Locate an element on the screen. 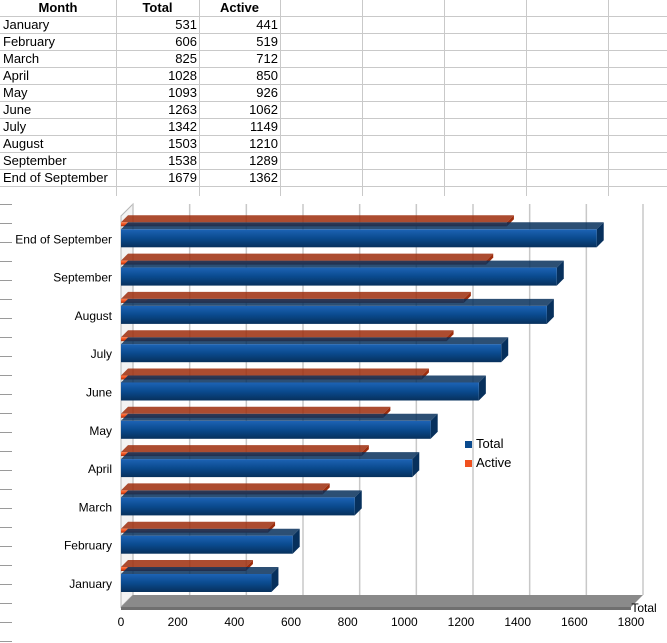 The image size is (667, 643). cell-month: September is located at coordinates (35, 160).